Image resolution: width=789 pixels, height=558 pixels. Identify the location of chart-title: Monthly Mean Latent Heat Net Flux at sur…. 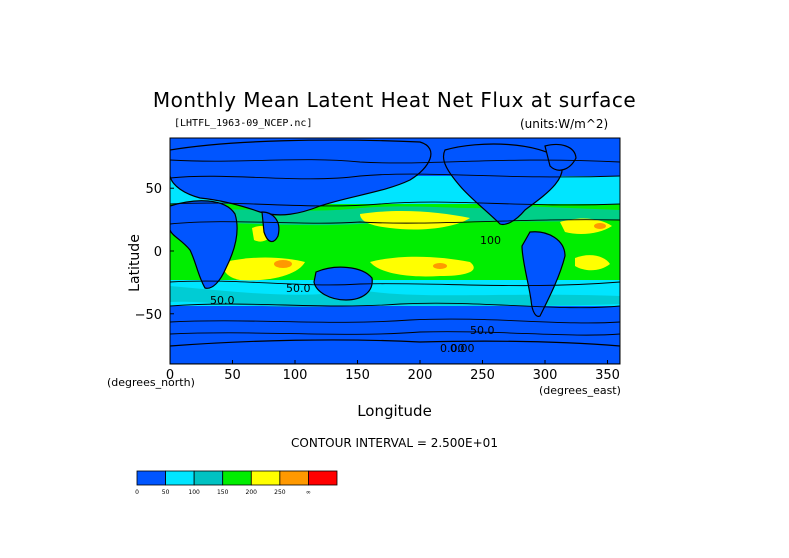
(394, 100).